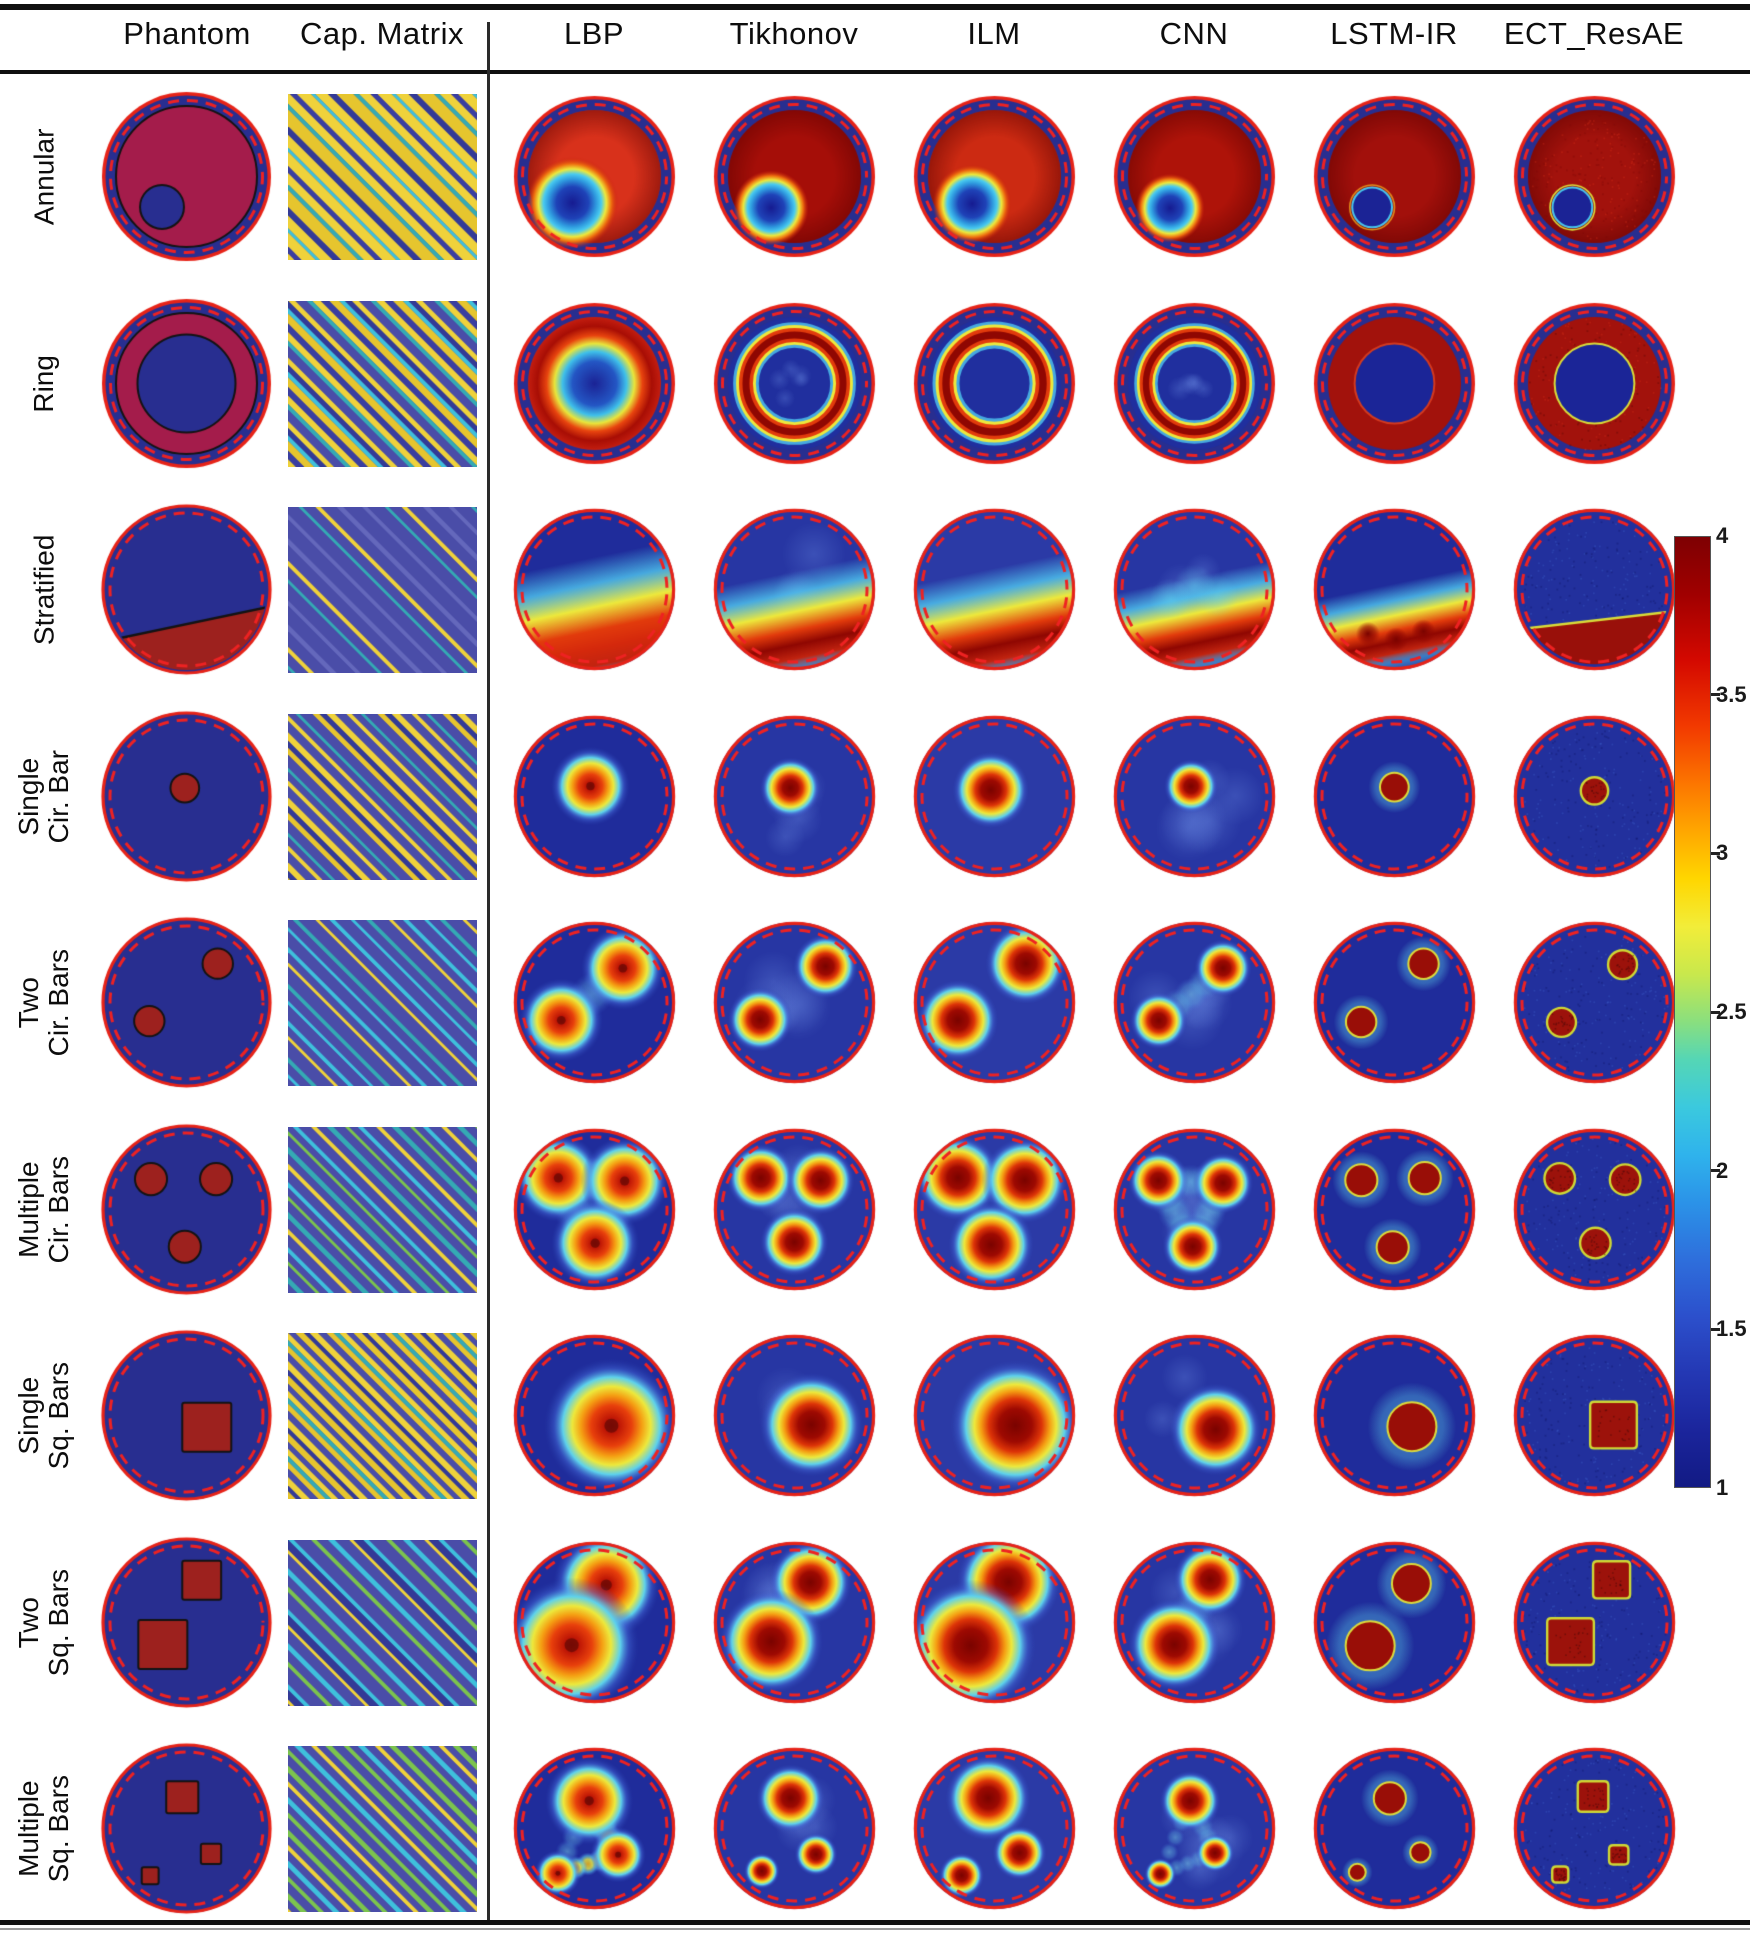 The height and width of the screenshot is (1943, 1750). Describe the element at coordinates (1194, 1209) in the screenshot. I see `recon-image-multiple-cir-bars-cnn` at that location.